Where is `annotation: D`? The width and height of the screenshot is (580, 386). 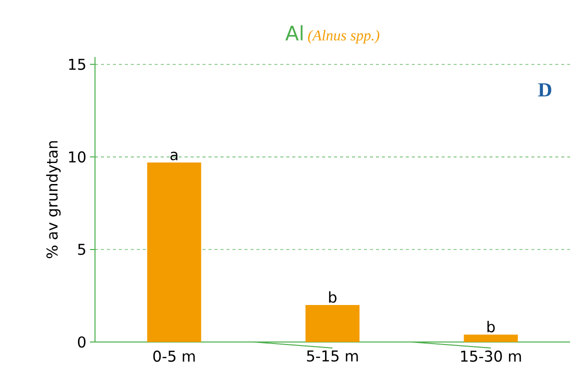
annotation: D is located at coordinates (545, 89).